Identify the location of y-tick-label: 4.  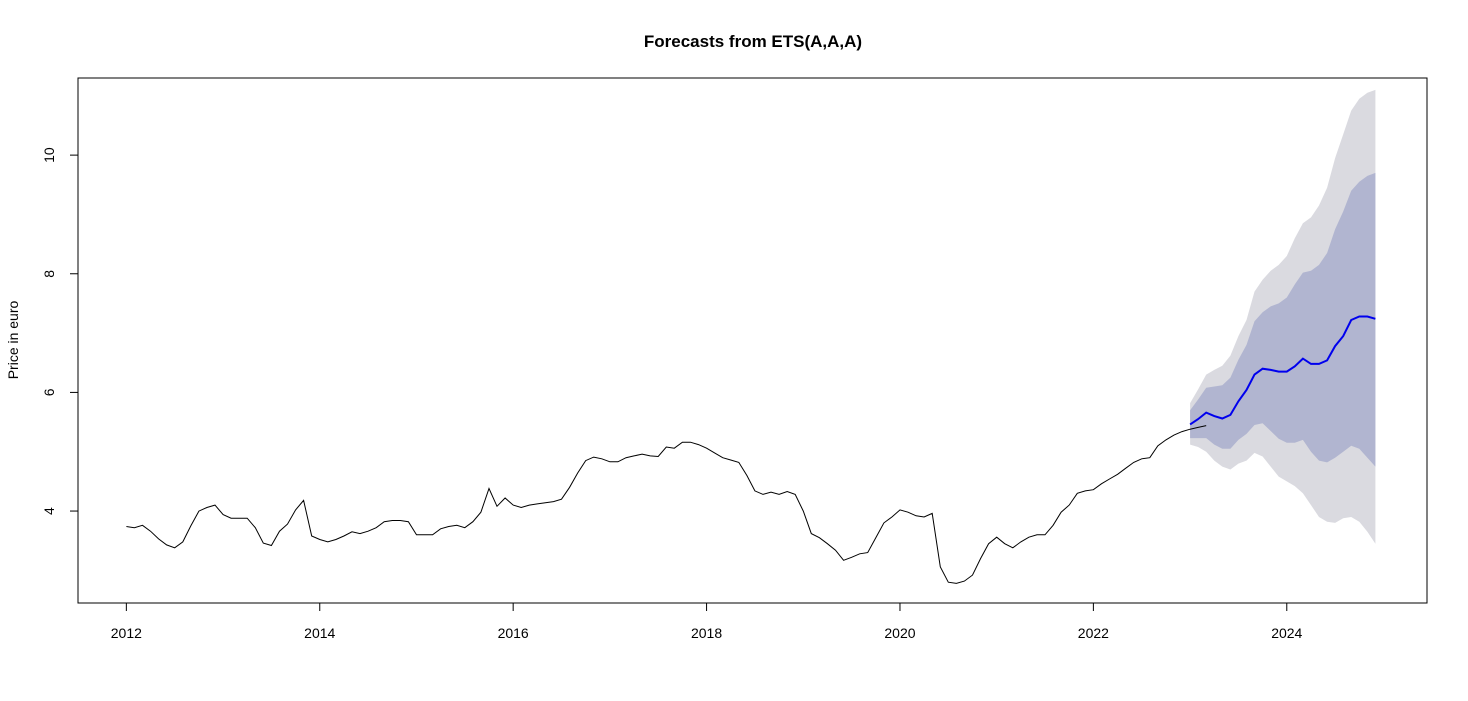
(49, 511).